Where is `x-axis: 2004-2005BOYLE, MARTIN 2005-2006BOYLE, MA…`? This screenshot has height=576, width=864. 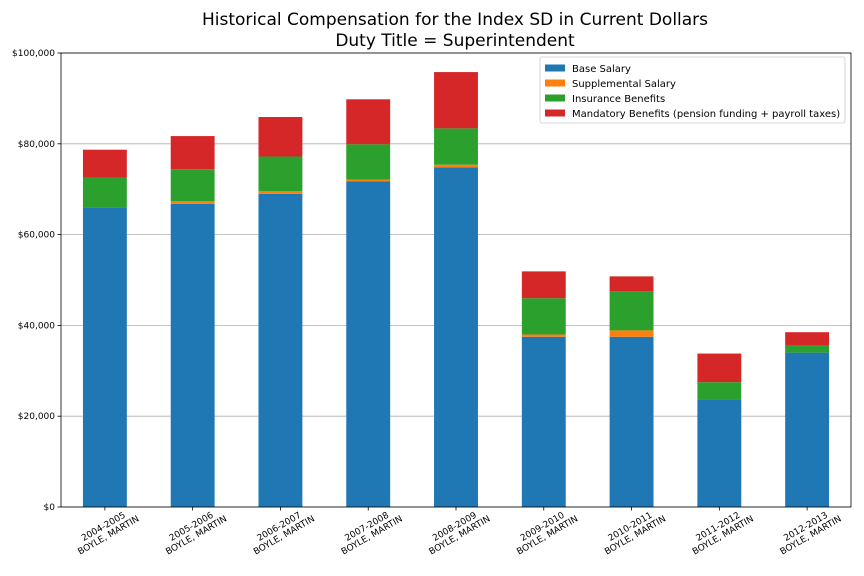
x-axis: 2004-2005BOYLE, MARTIN 2005-2006BOYLE, MA… is located at coordinates (458, 532).